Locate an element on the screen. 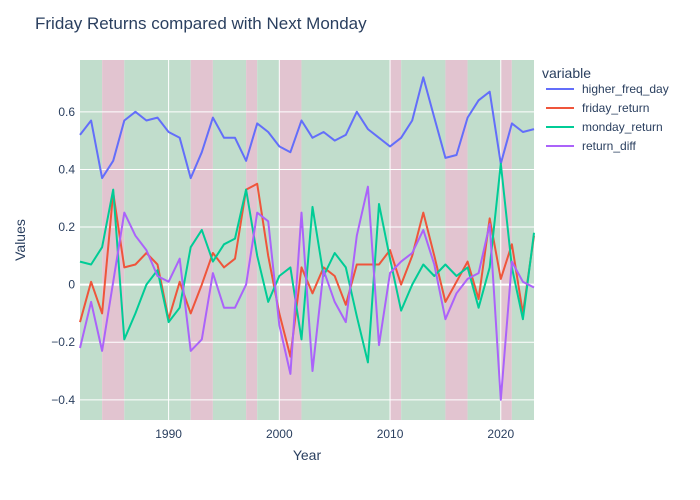 The image size is (700, 500). series-line-higher-freq-day is located at coordinates (307, 128).